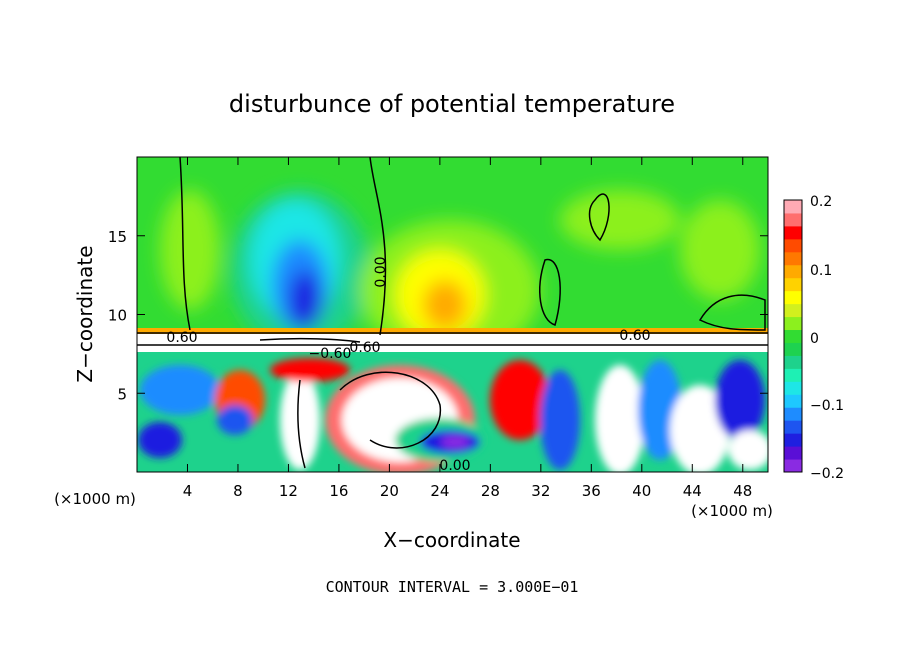  I want to click on x-tick-label: 28, so click(490, 491).